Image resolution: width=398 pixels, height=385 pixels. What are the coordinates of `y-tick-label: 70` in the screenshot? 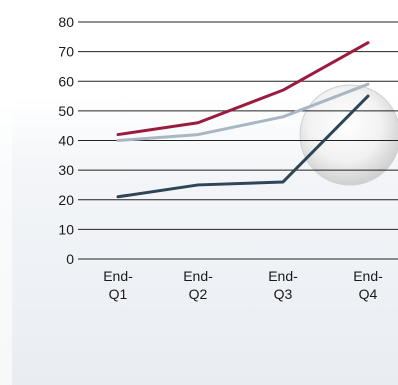 It's located at (66, 52).